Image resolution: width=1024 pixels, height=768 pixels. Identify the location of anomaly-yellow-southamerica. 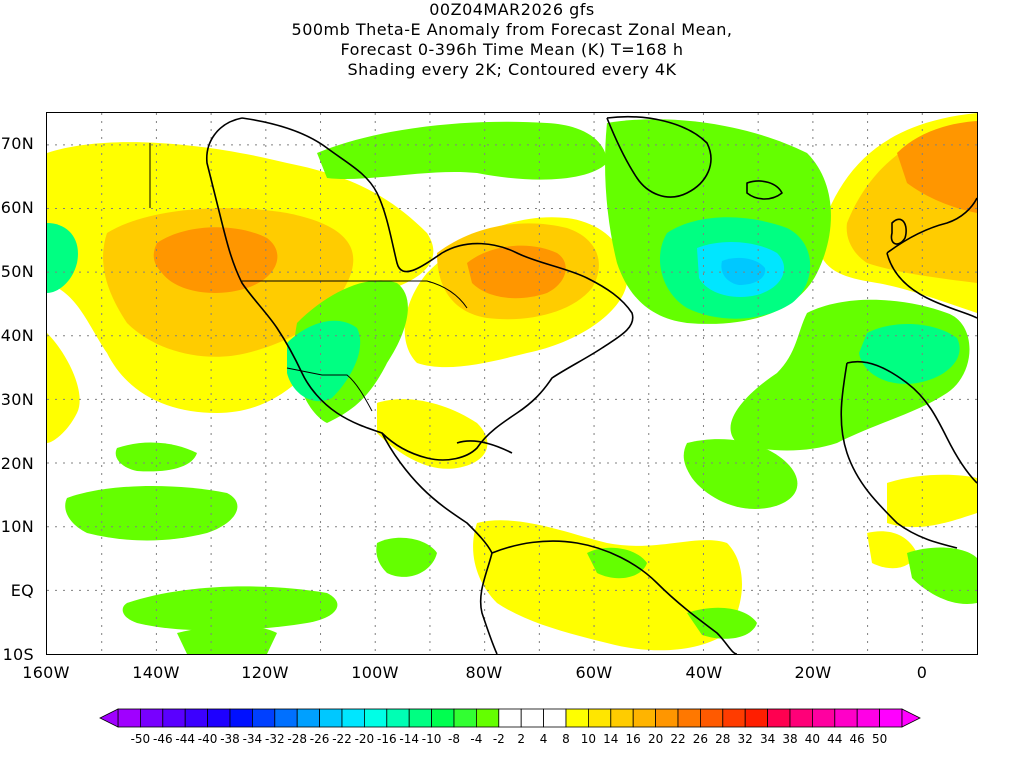
(607, 585).